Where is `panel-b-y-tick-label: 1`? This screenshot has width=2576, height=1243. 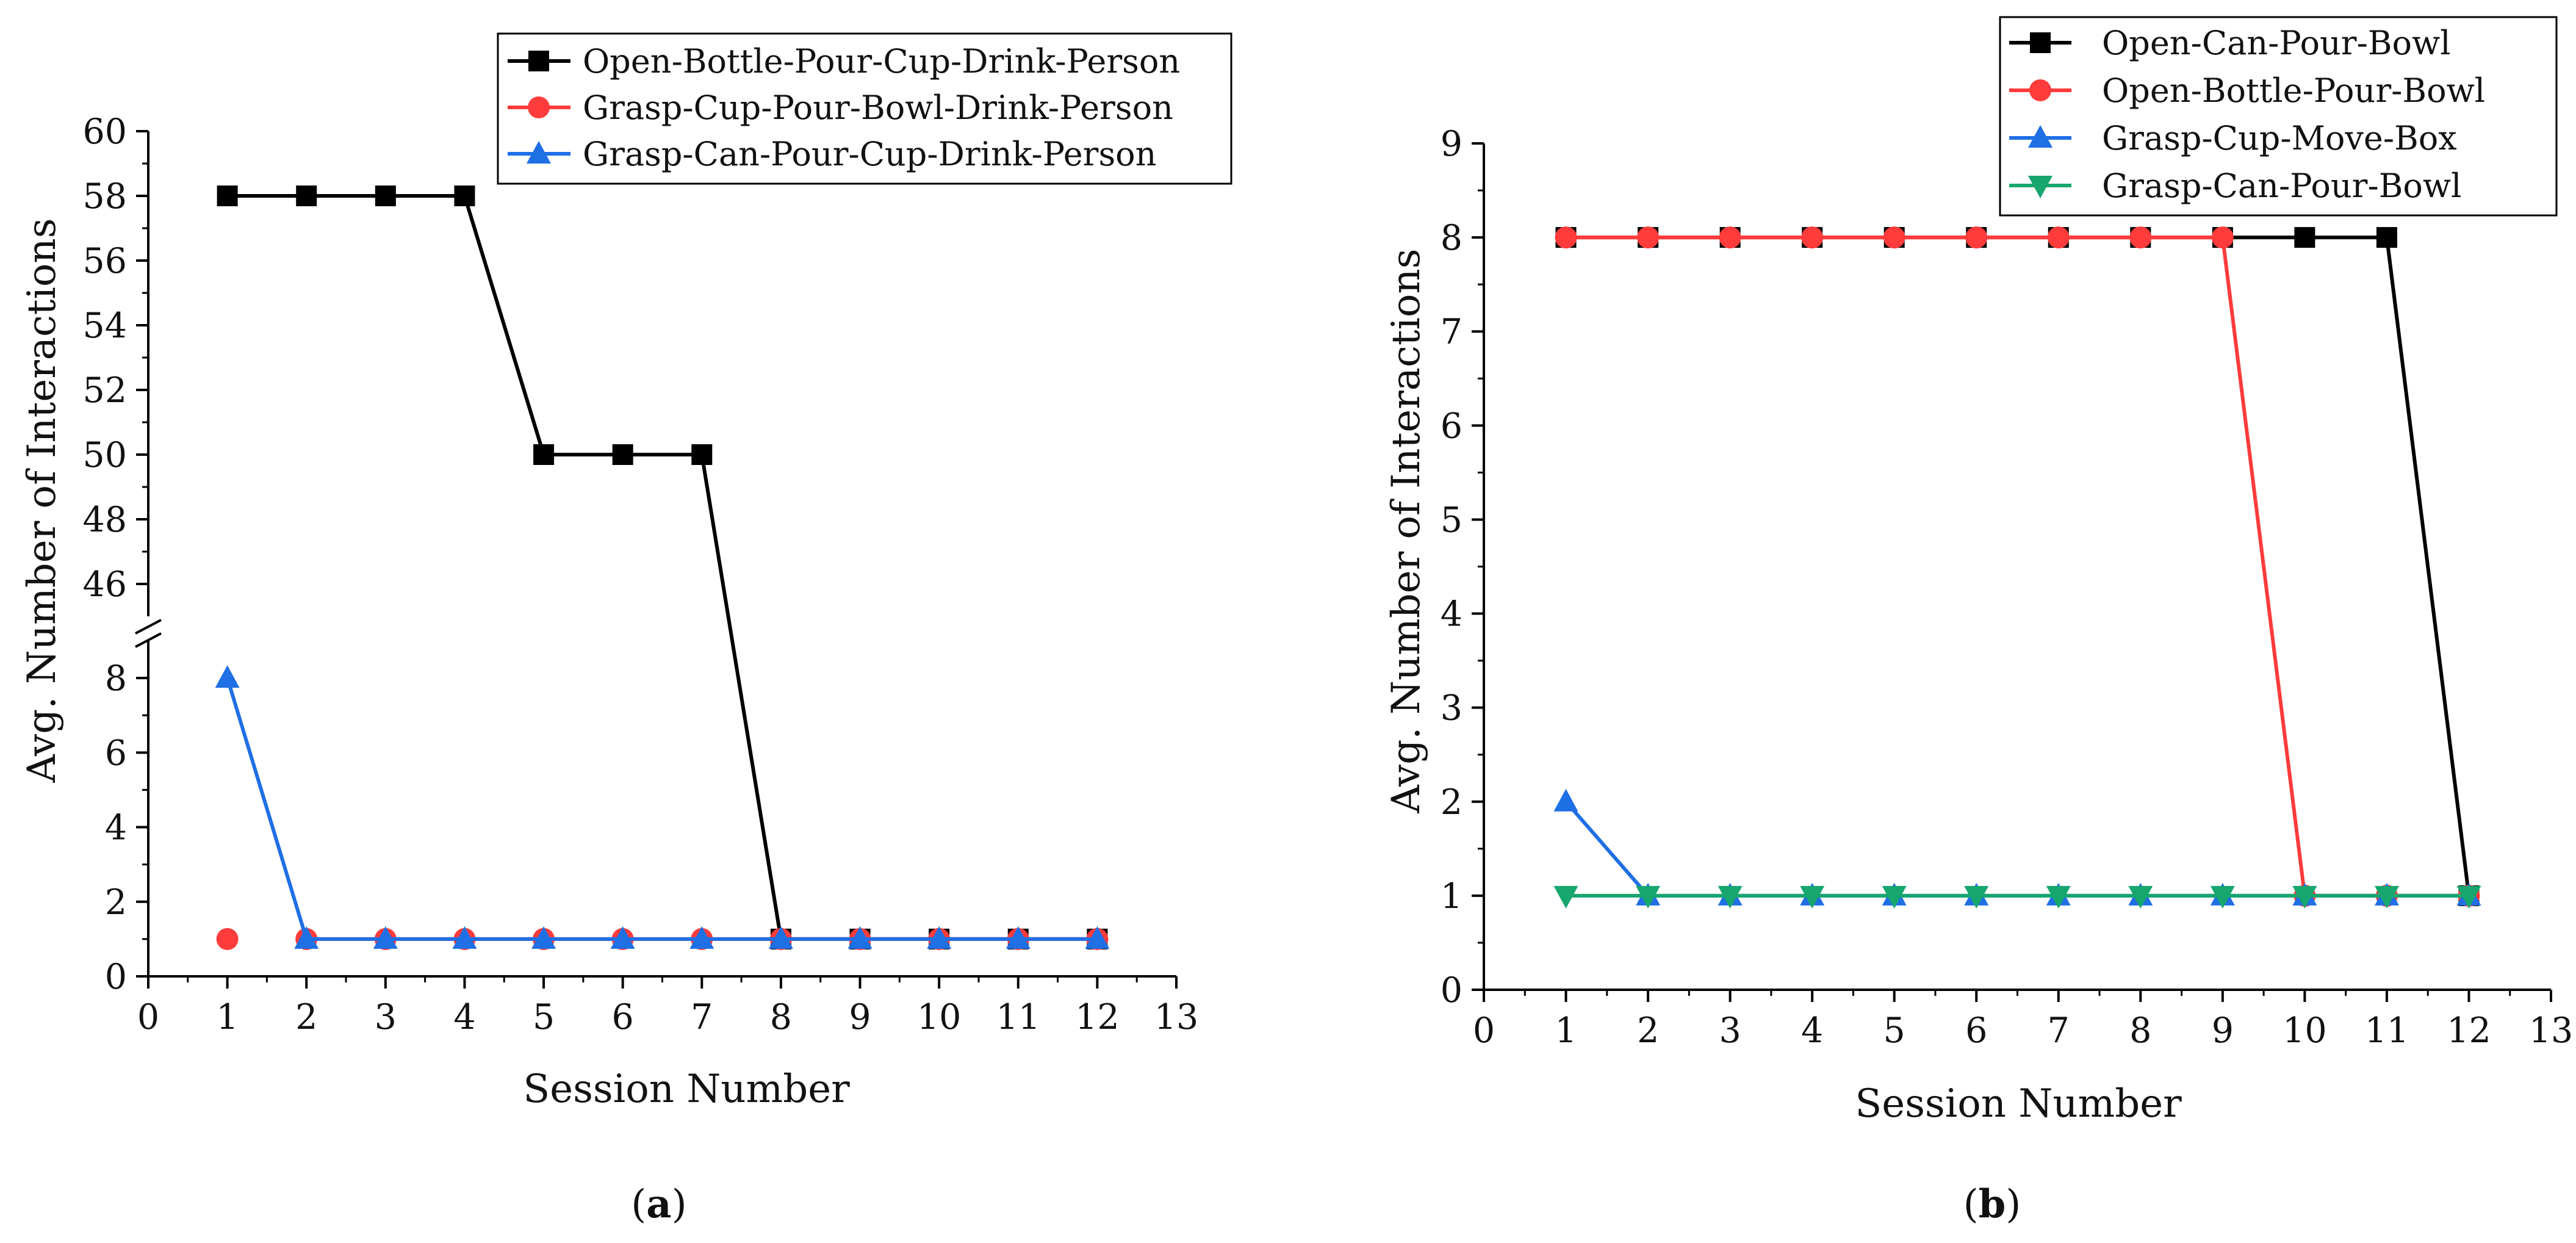 panel-b-y-tick-label: 1 is located at coordinates (1451, 897).